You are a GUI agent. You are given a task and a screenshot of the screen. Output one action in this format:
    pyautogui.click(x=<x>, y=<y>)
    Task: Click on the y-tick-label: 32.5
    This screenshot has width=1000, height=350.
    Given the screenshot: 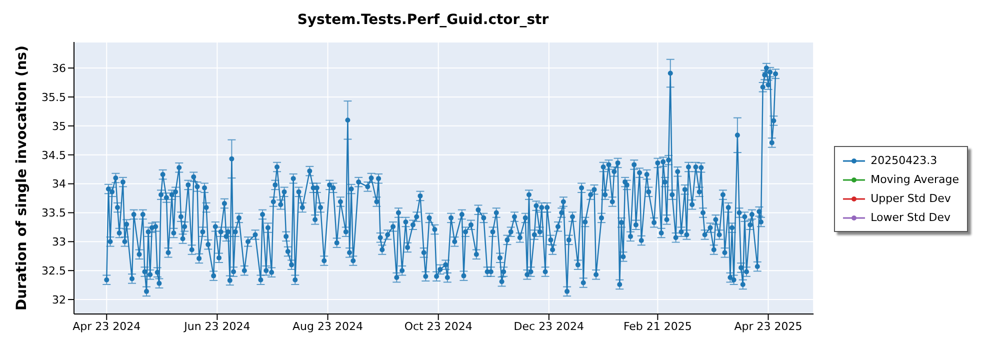 What is the action you would take?
    pyautogui.click(x=54, y=271)
    